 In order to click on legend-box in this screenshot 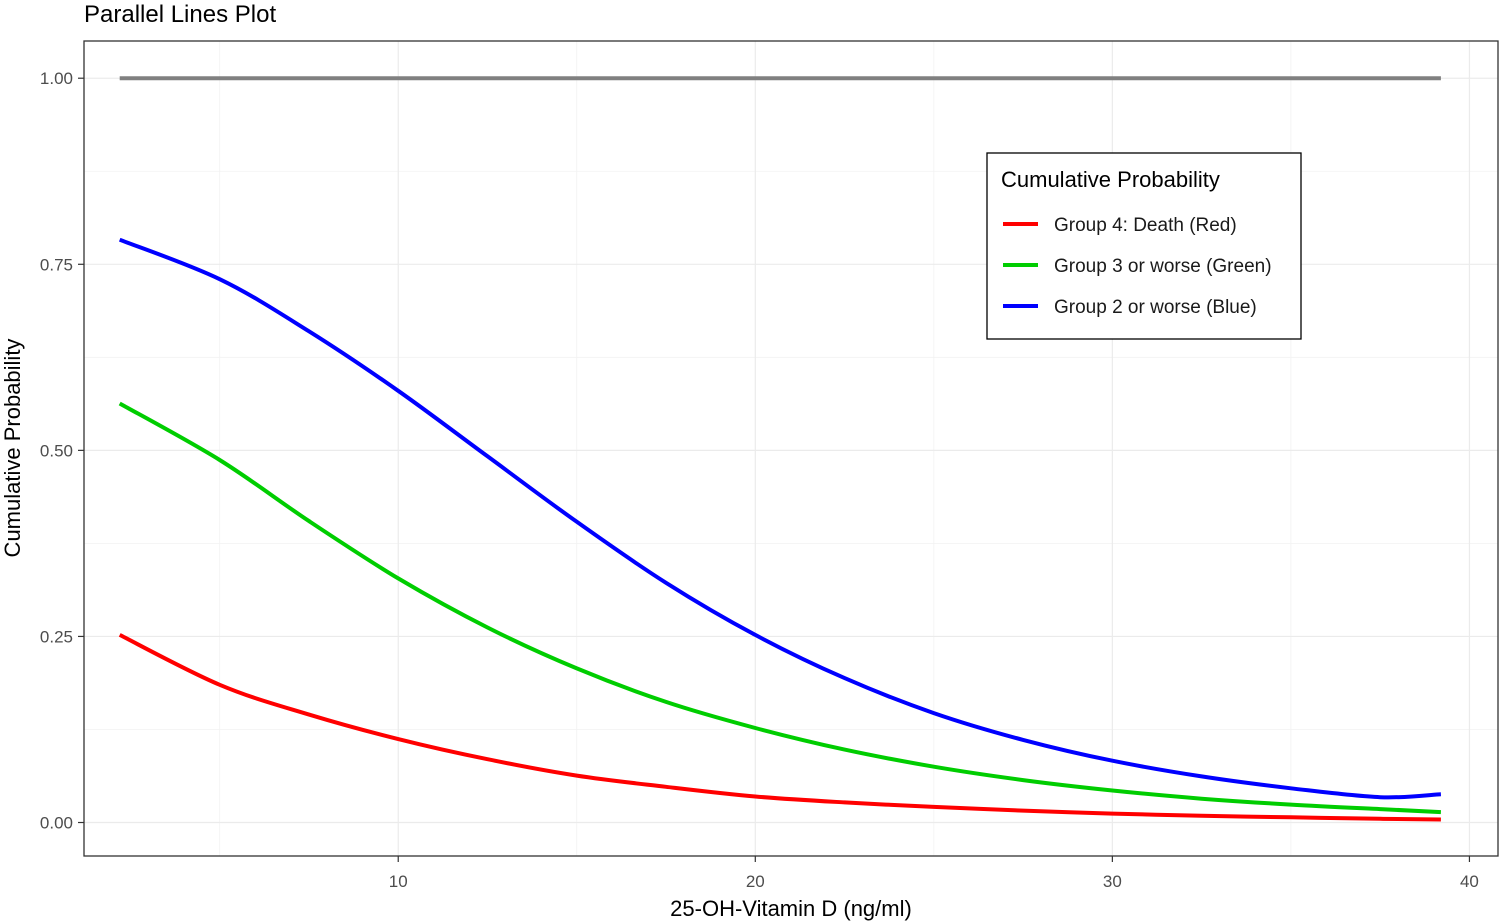, I will do `click(1144, 246)`.